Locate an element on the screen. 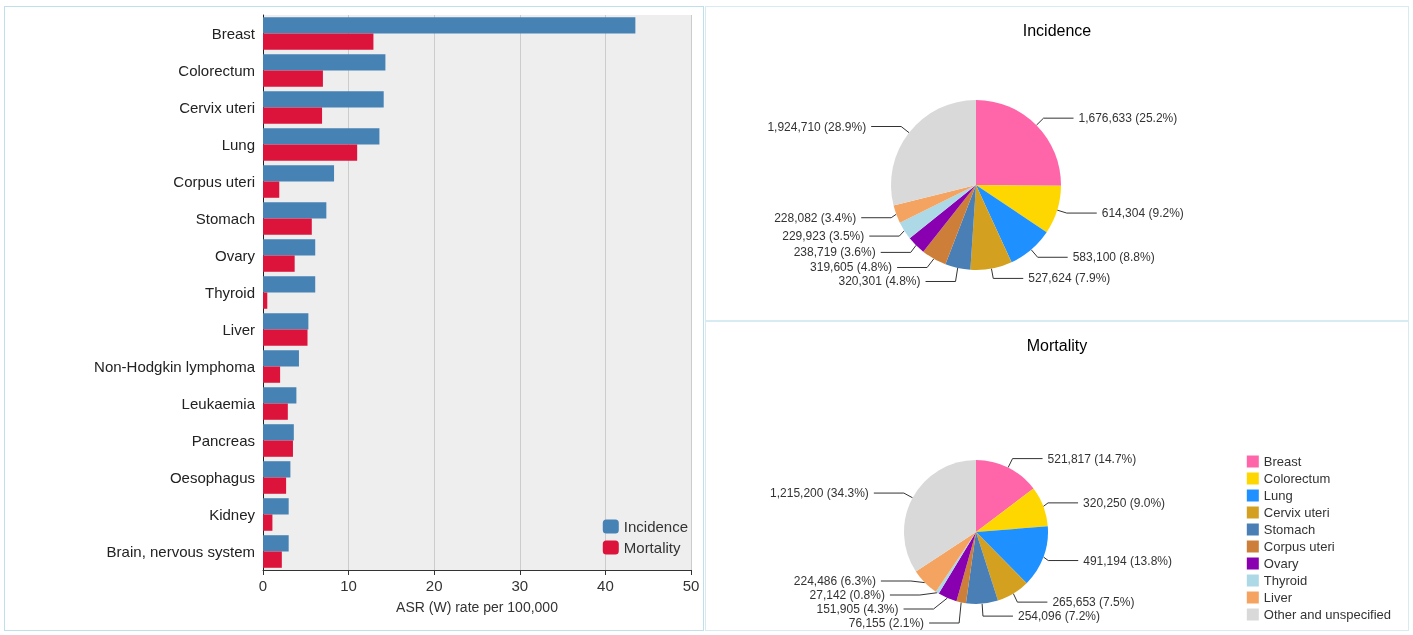 The width and height of the screenshot is (1413, 635). legend-label: Stomach is located at coordinates (1289, 529).